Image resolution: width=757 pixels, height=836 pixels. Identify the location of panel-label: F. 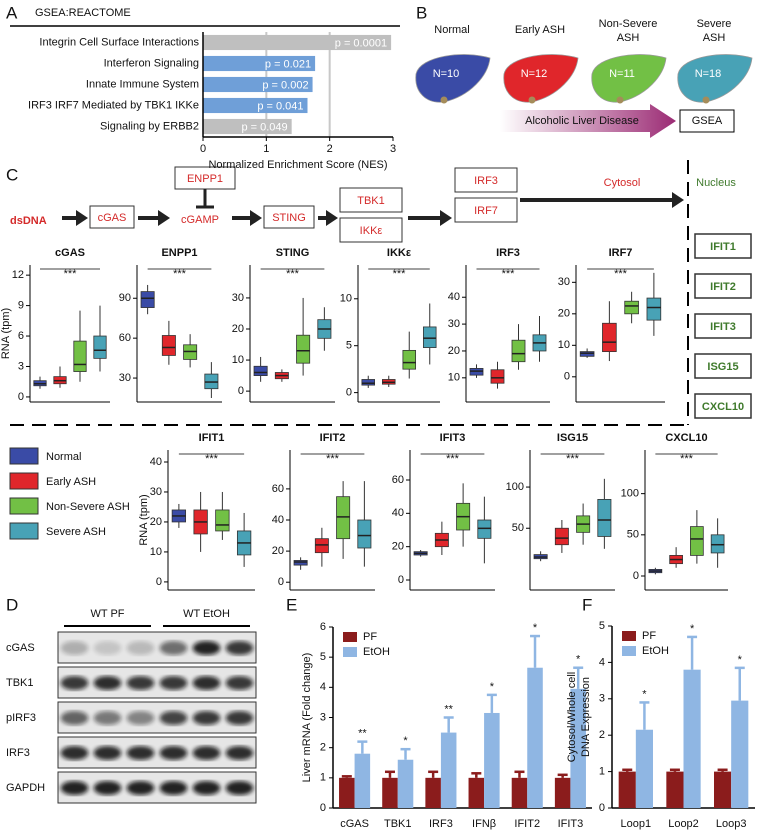
(587, 604).